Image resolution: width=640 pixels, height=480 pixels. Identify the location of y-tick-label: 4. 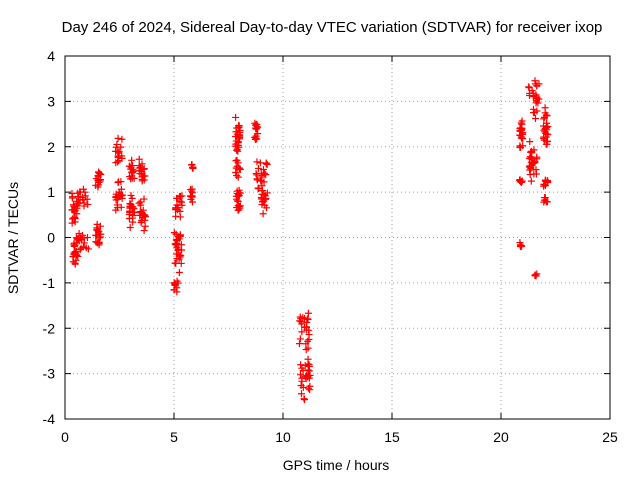
(51, 56).